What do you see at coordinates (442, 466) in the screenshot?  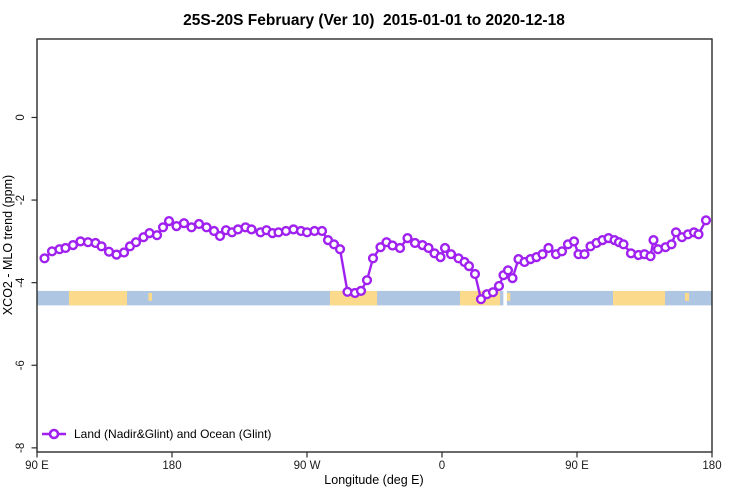 I see `x-tick-label: 0` at bounding box center [442, 466].